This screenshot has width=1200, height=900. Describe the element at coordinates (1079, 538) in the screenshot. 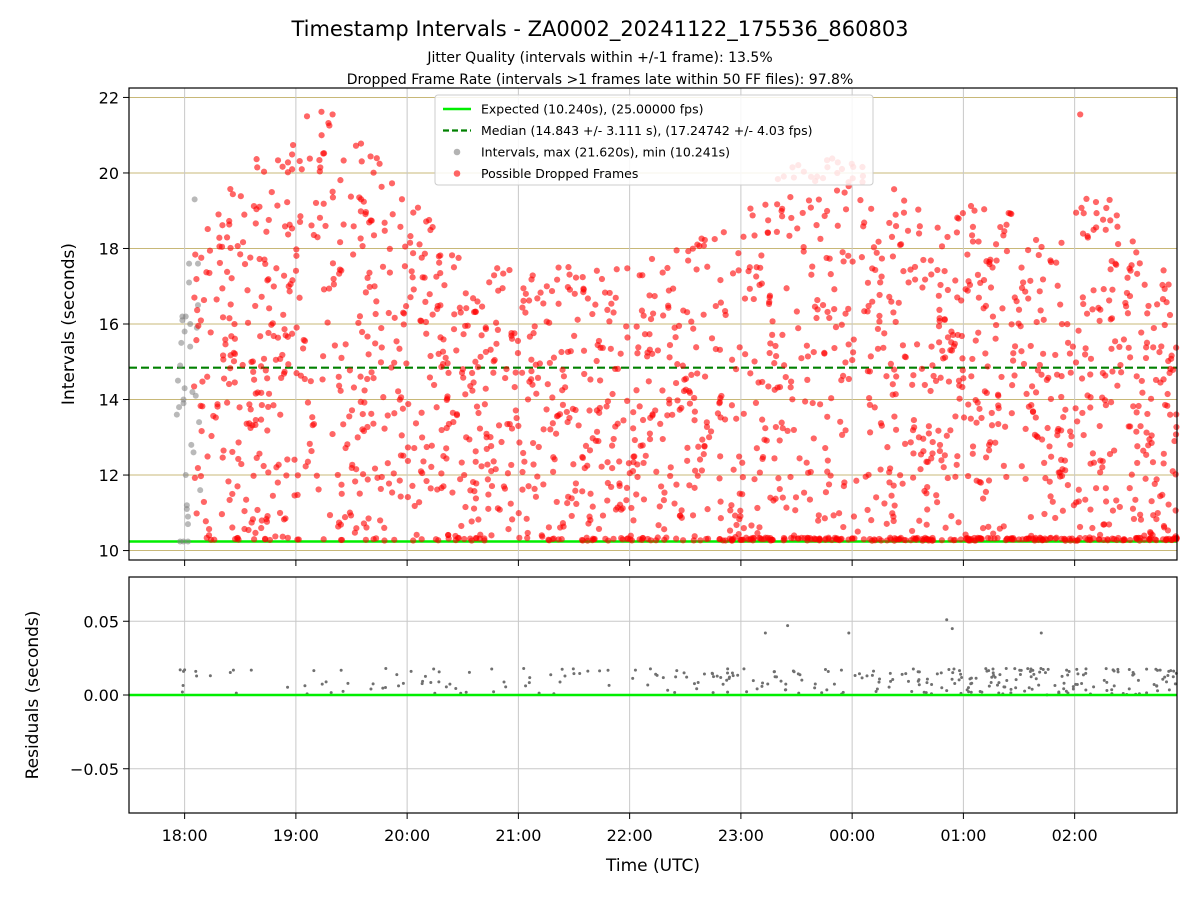

I see `red-point-1922` at that location.